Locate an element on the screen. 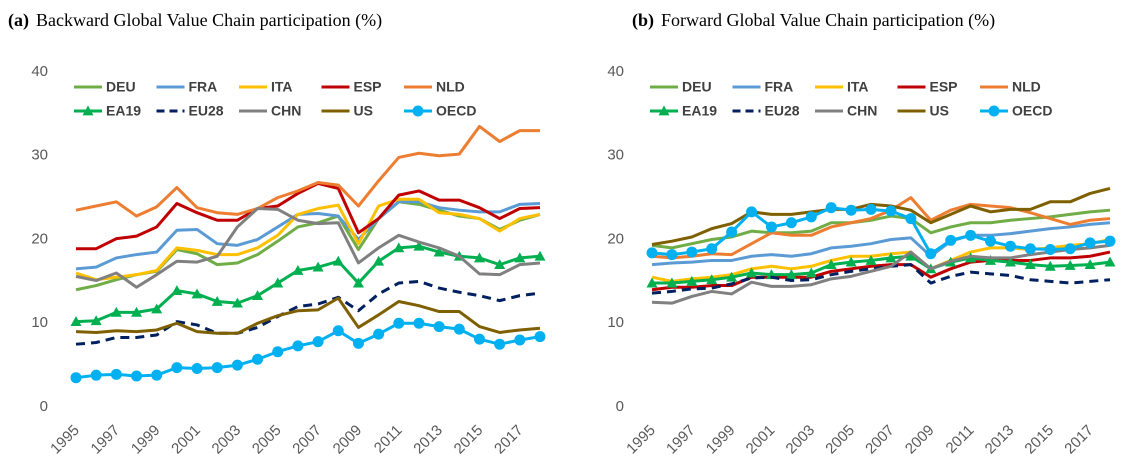 This screenshot has height=459, width=1125. legend-label: ITA is located at coordinates (858, 87).